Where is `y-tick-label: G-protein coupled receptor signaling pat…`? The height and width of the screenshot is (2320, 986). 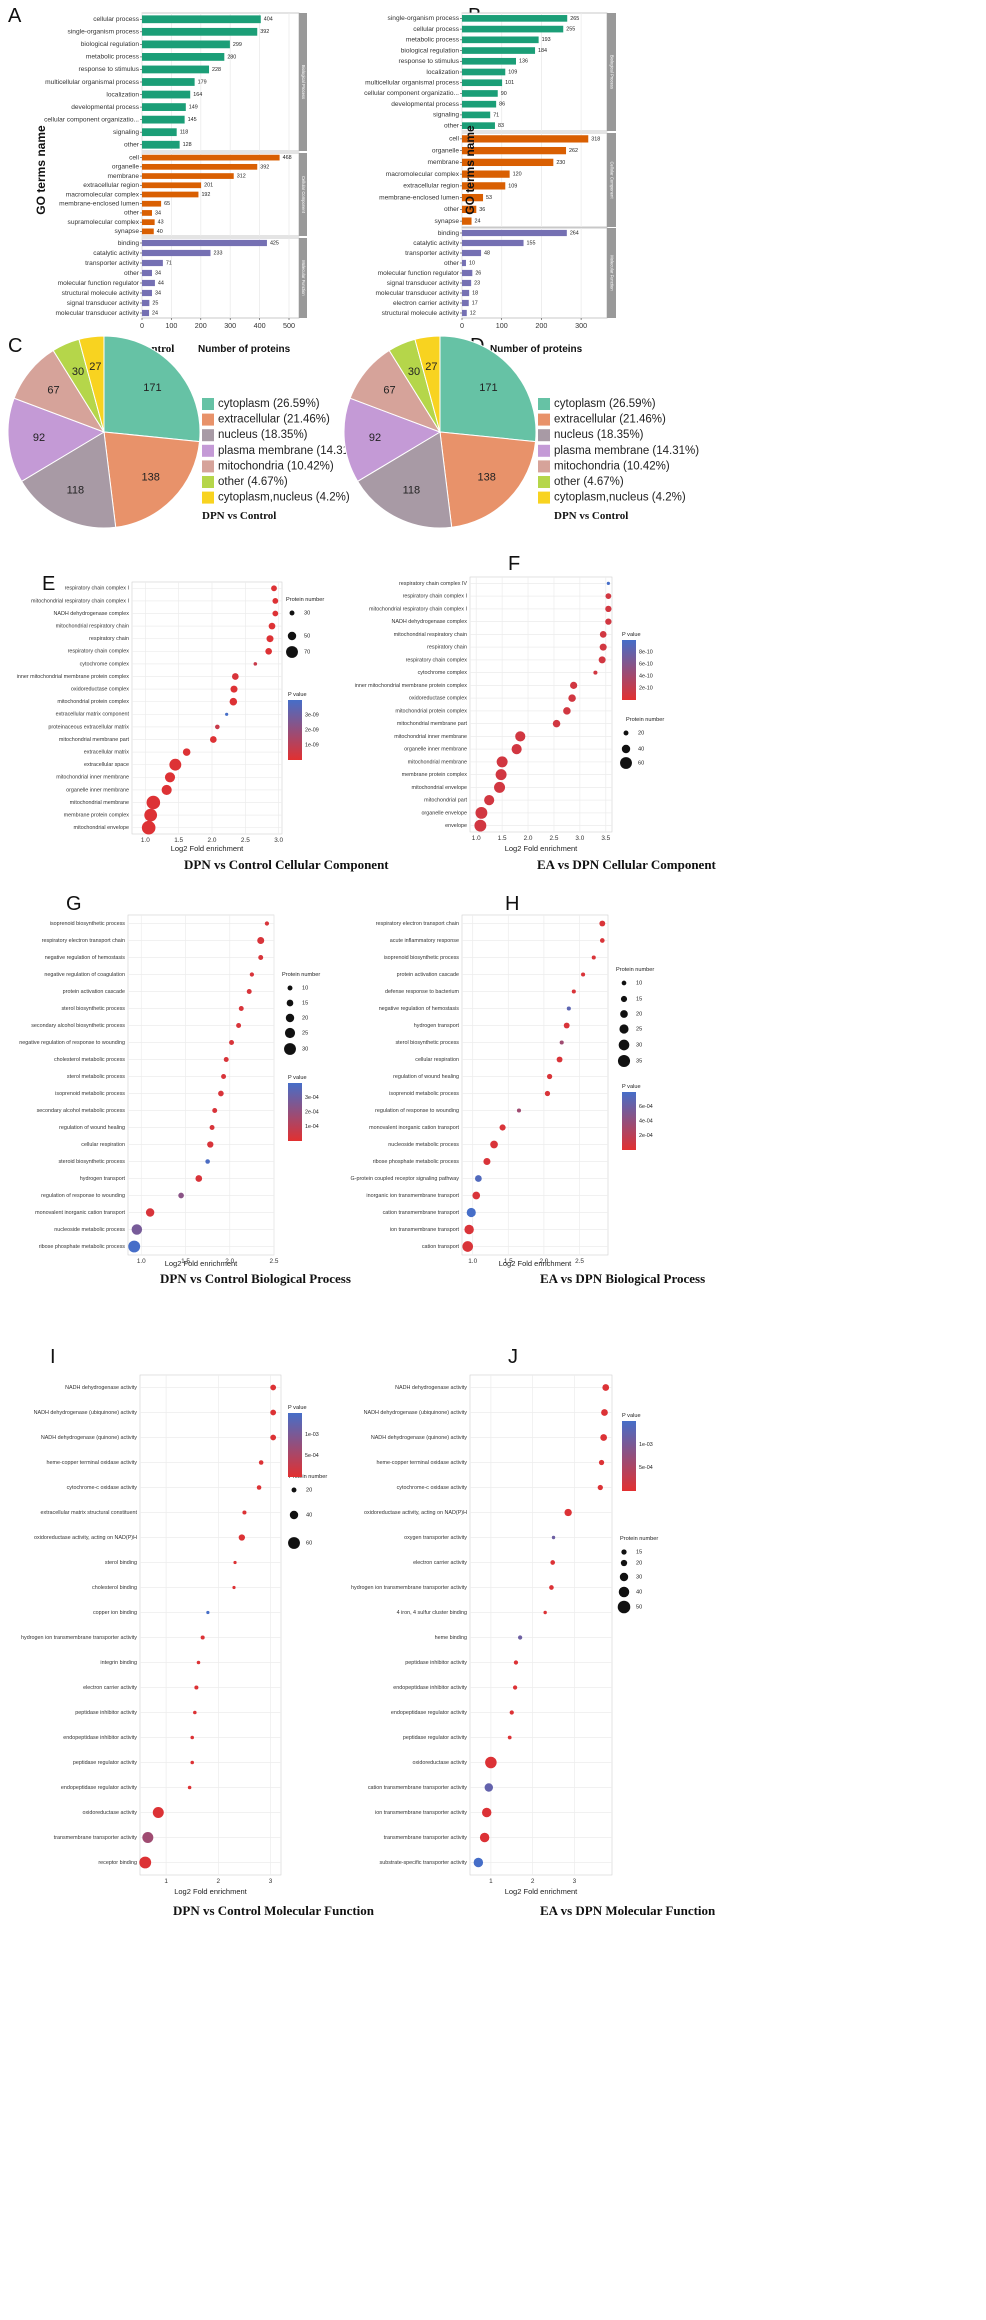
y-tick-label: G-protein coupled receptor signaling pat… is located at coordinates (405, 1179).